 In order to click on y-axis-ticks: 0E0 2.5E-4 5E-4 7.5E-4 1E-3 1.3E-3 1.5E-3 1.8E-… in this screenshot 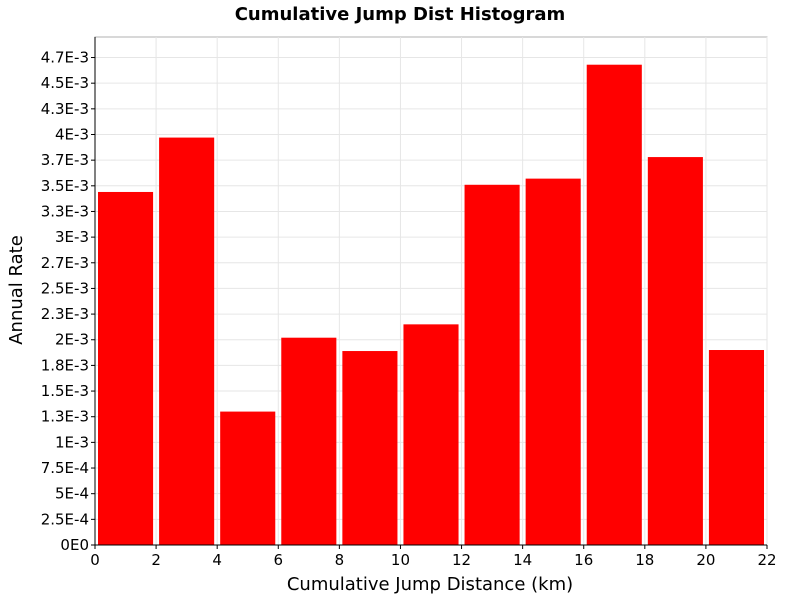, I will do `click(68, 301)`.